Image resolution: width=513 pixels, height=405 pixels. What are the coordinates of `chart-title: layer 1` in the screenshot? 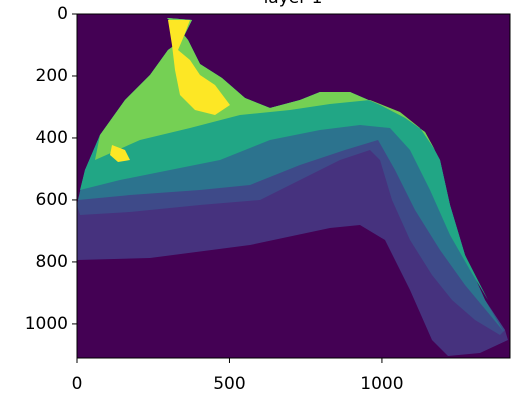 It's located at (293, 4).